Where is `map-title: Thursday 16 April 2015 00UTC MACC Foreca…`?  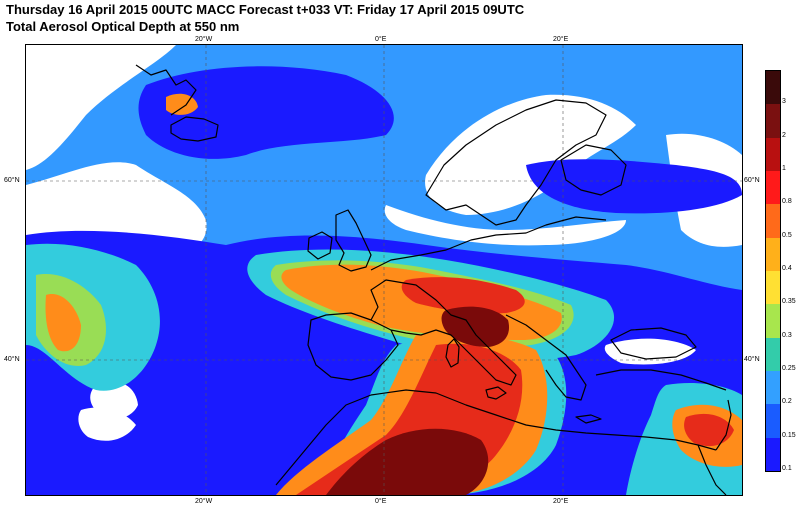 map-title: Thursday 16 April 2015 00UTC MACC Foreca… is located at coordinates (265, 9).